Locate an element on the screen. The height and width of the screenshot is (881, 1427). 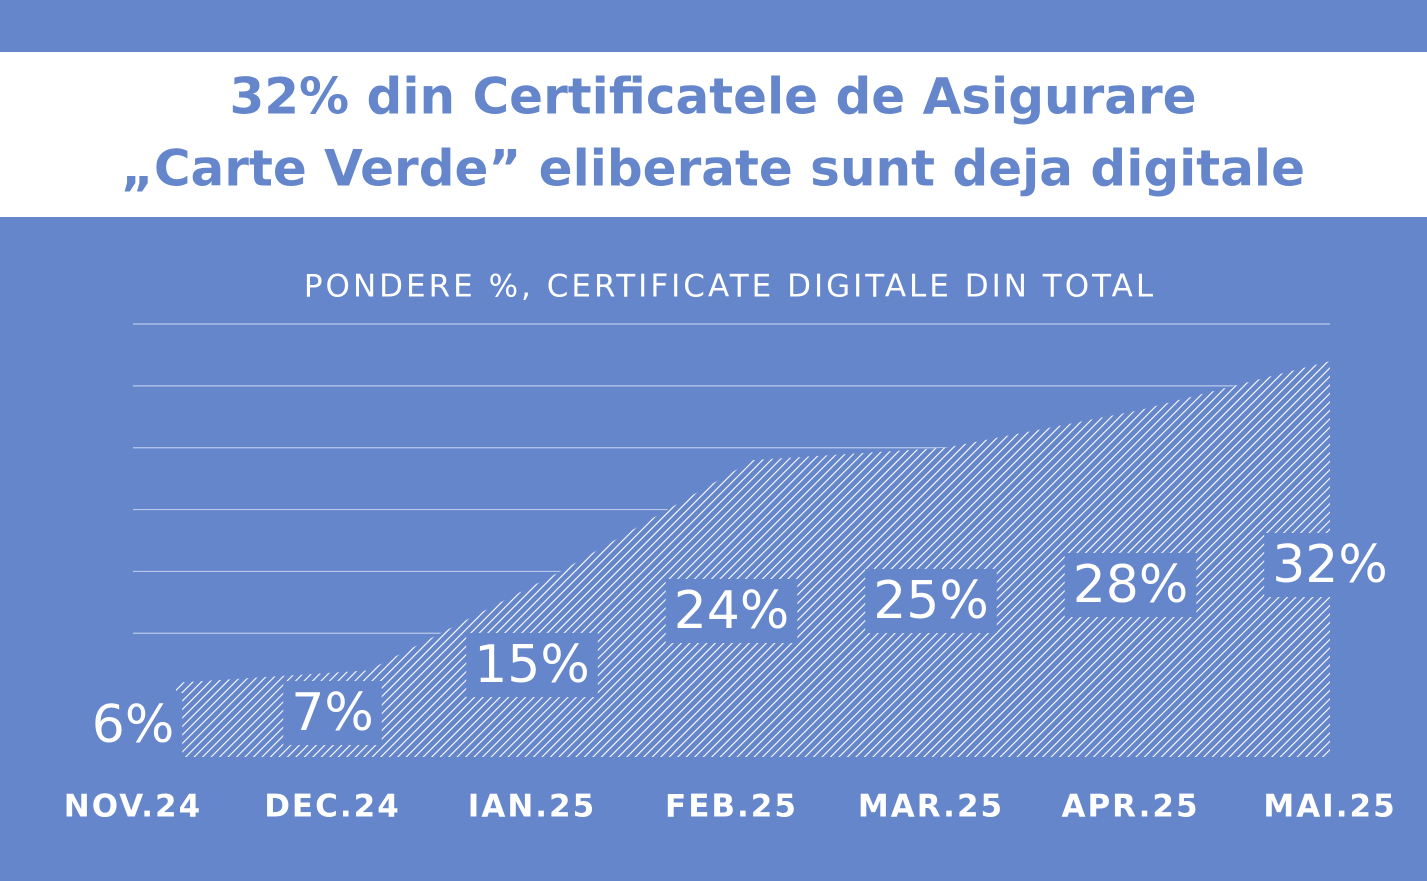
x-tick-label: DEC.24 is located at coordinates (332, 807).